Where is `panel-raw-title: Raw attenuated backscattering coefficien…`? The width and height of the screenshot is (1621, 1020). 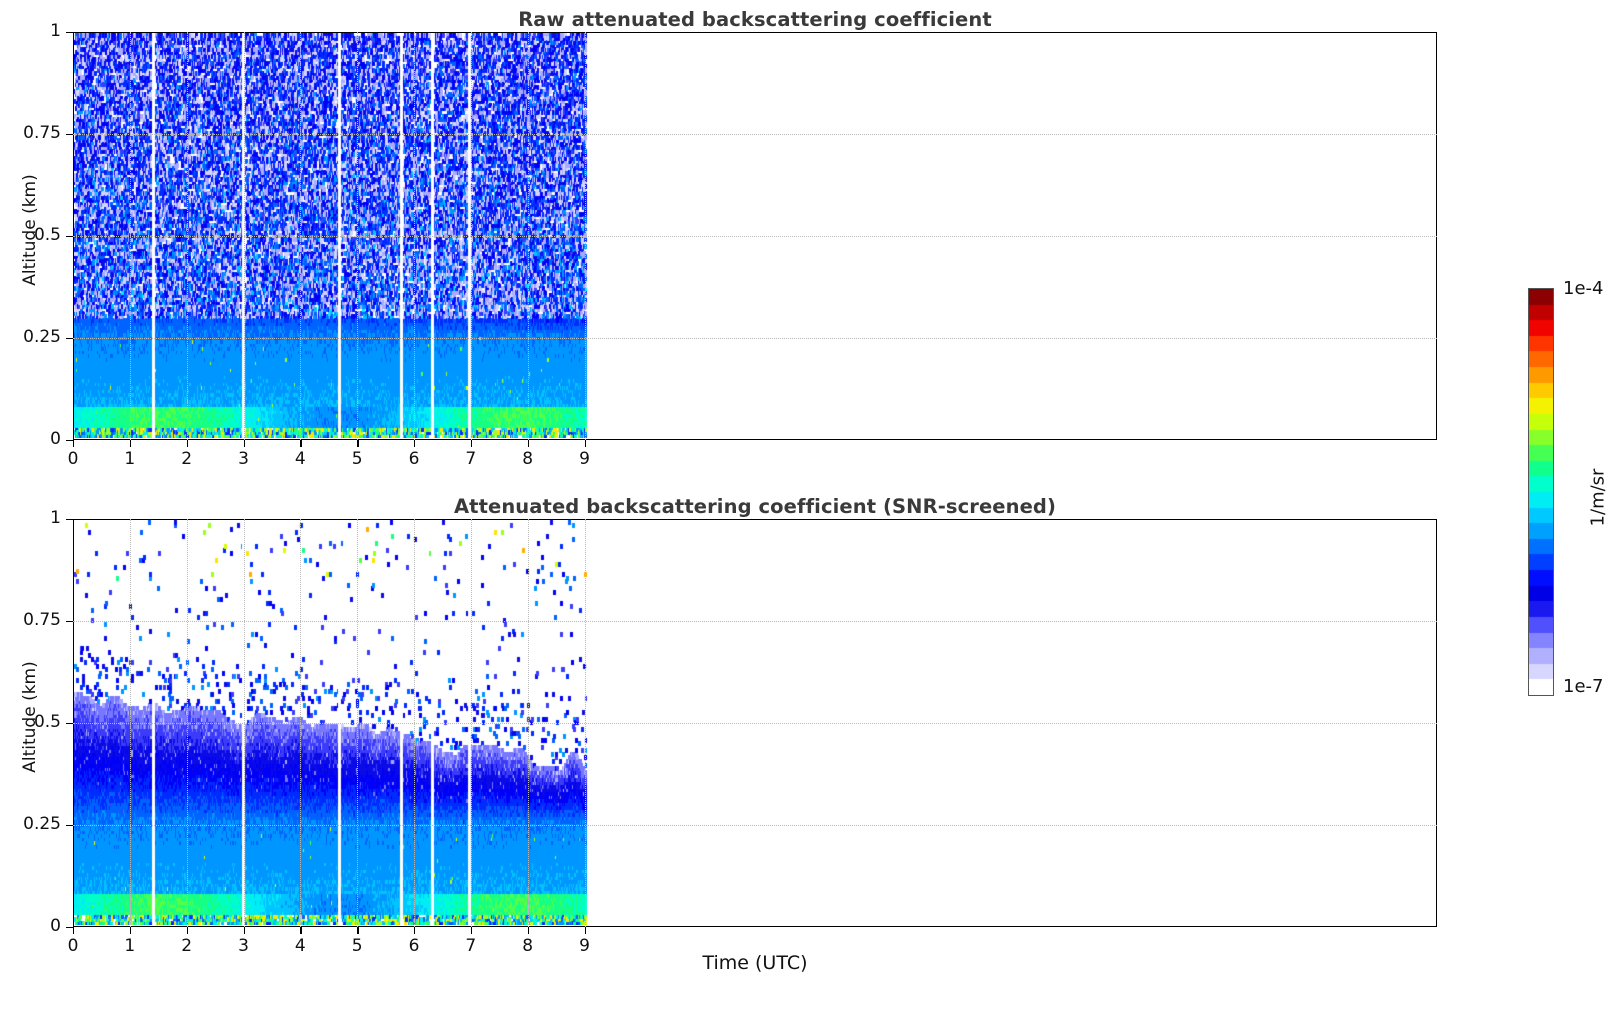
panel-raw-title: Raw attenuated backscattering coefficien… is located at coordinates (755, 19).